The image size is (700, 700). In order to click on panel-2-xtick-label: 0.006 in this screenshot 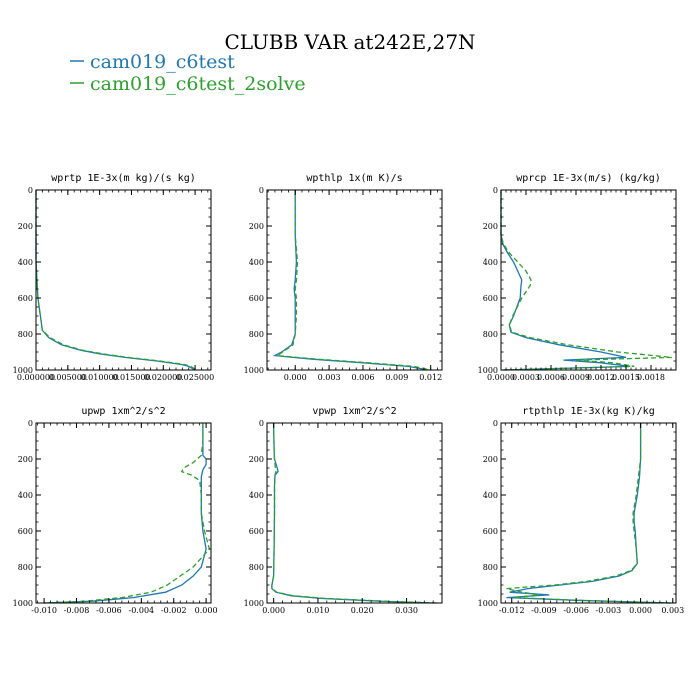, I will do `click(363, 377)`.